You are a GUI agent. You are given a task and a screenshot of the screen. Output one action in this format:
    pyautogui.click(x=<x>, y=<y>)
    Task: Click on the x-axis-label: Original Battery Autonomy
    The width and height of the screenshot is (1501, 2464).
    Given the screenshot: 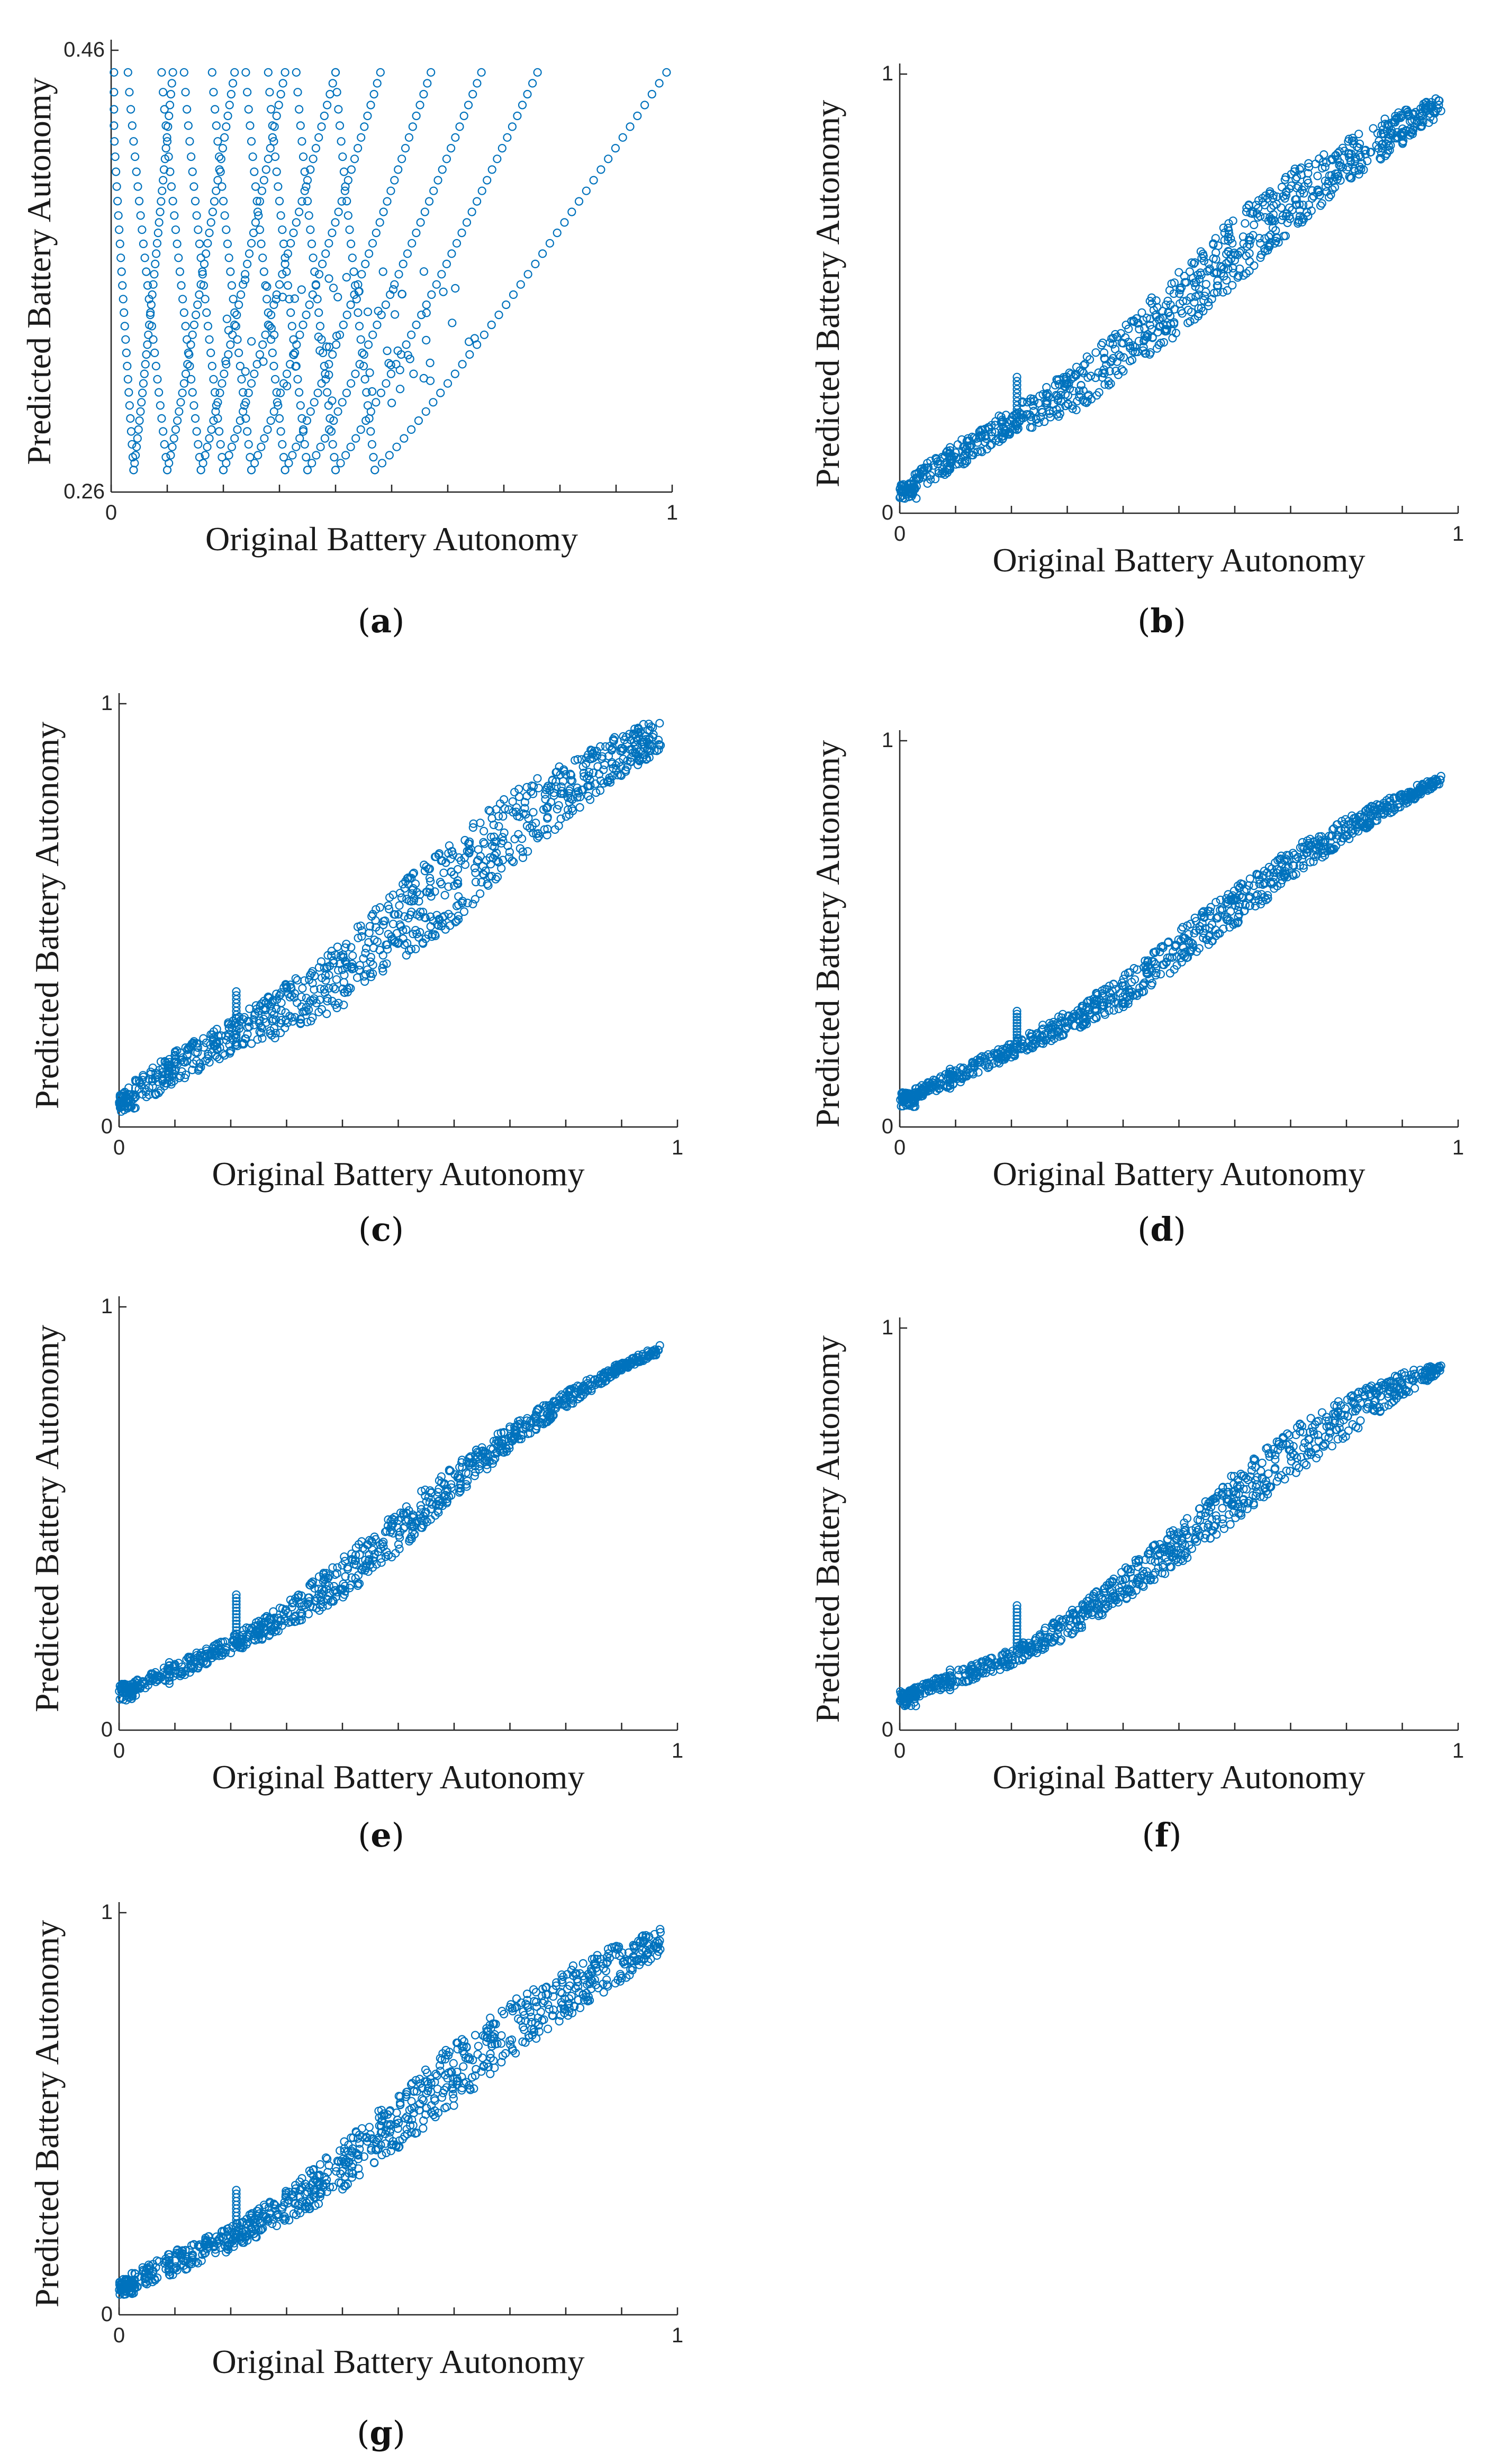 What is the action you would take?
    pyautogui.click(x=1179, y=1174)
    